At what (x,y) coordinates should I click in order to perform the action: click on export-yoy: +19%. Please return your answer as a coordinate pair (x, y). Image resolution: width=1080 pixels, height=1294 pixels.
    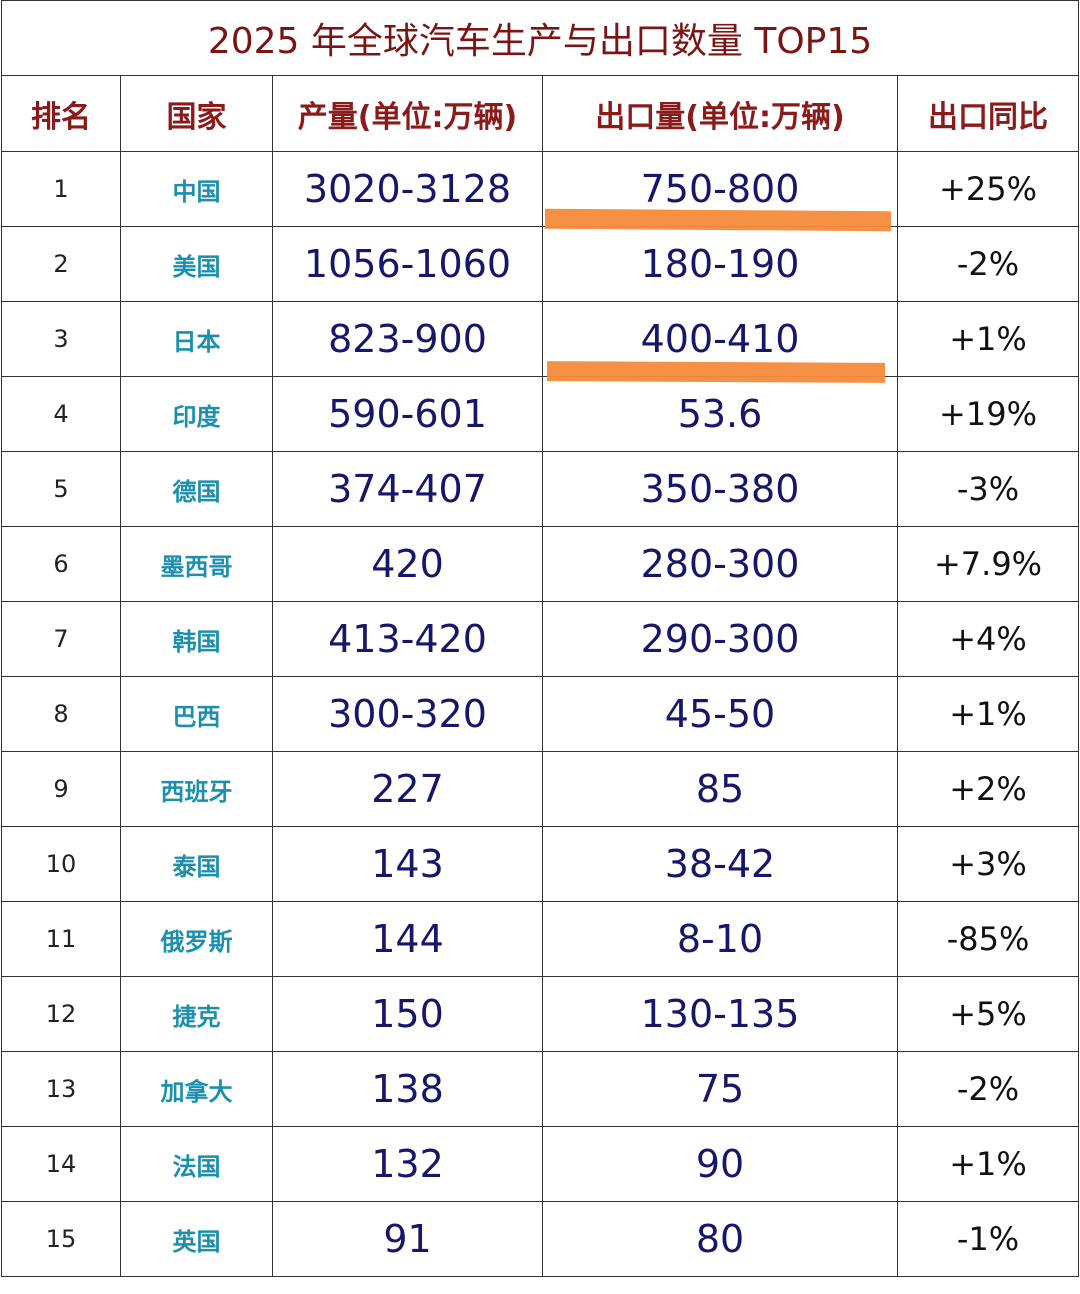
    Looking at the image, I should click on (988, 414).